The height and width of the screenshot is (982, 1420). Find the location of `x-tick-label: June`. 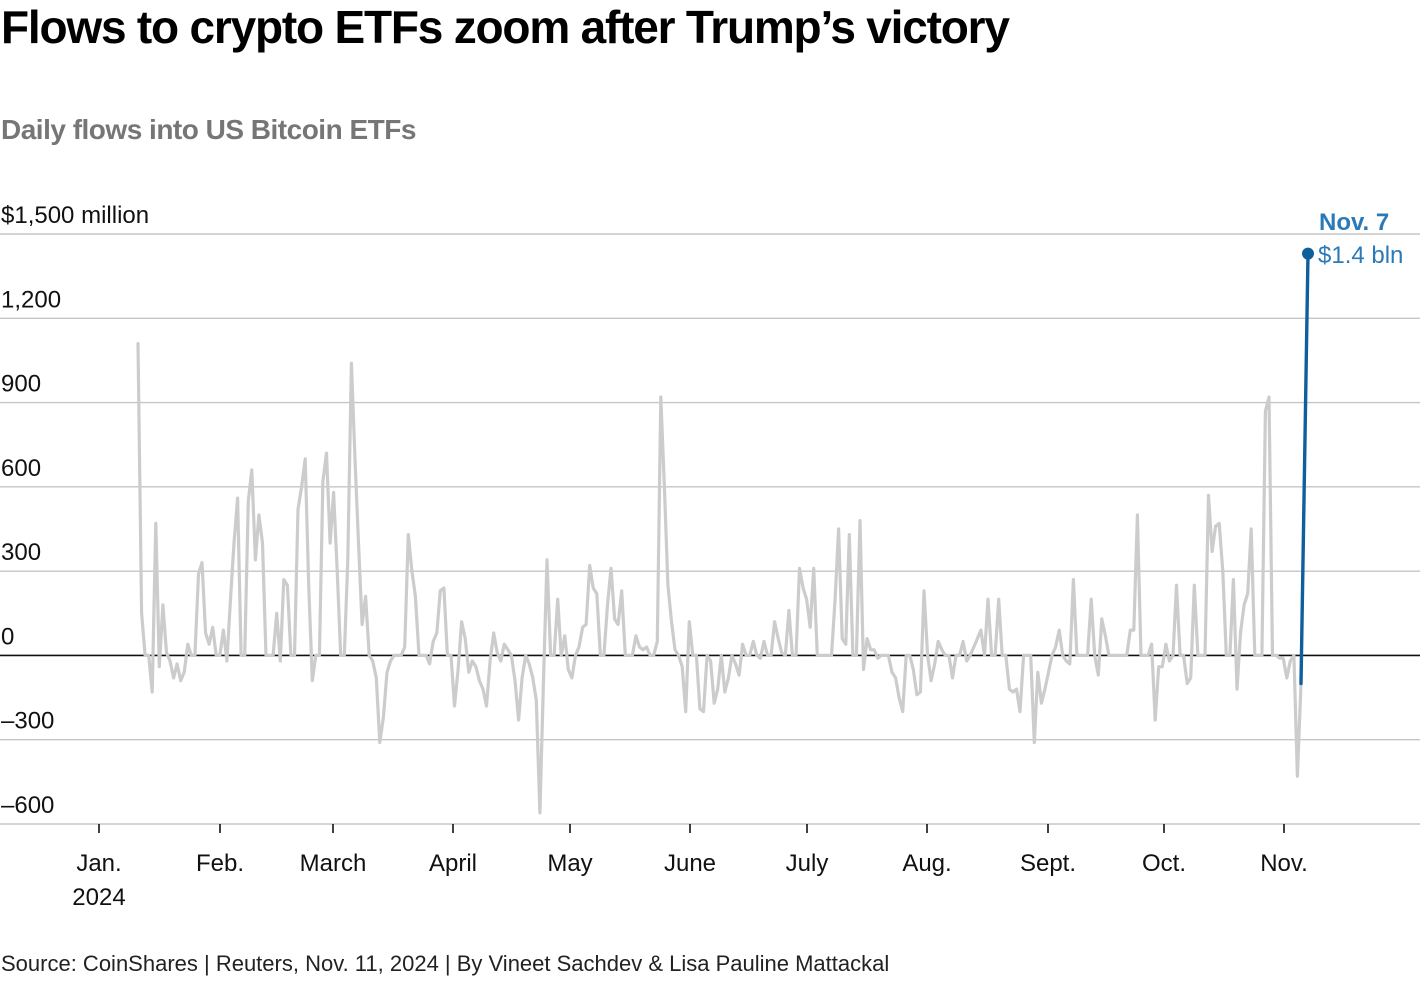

x-tick-label: June is located at coordinates (690, 863).